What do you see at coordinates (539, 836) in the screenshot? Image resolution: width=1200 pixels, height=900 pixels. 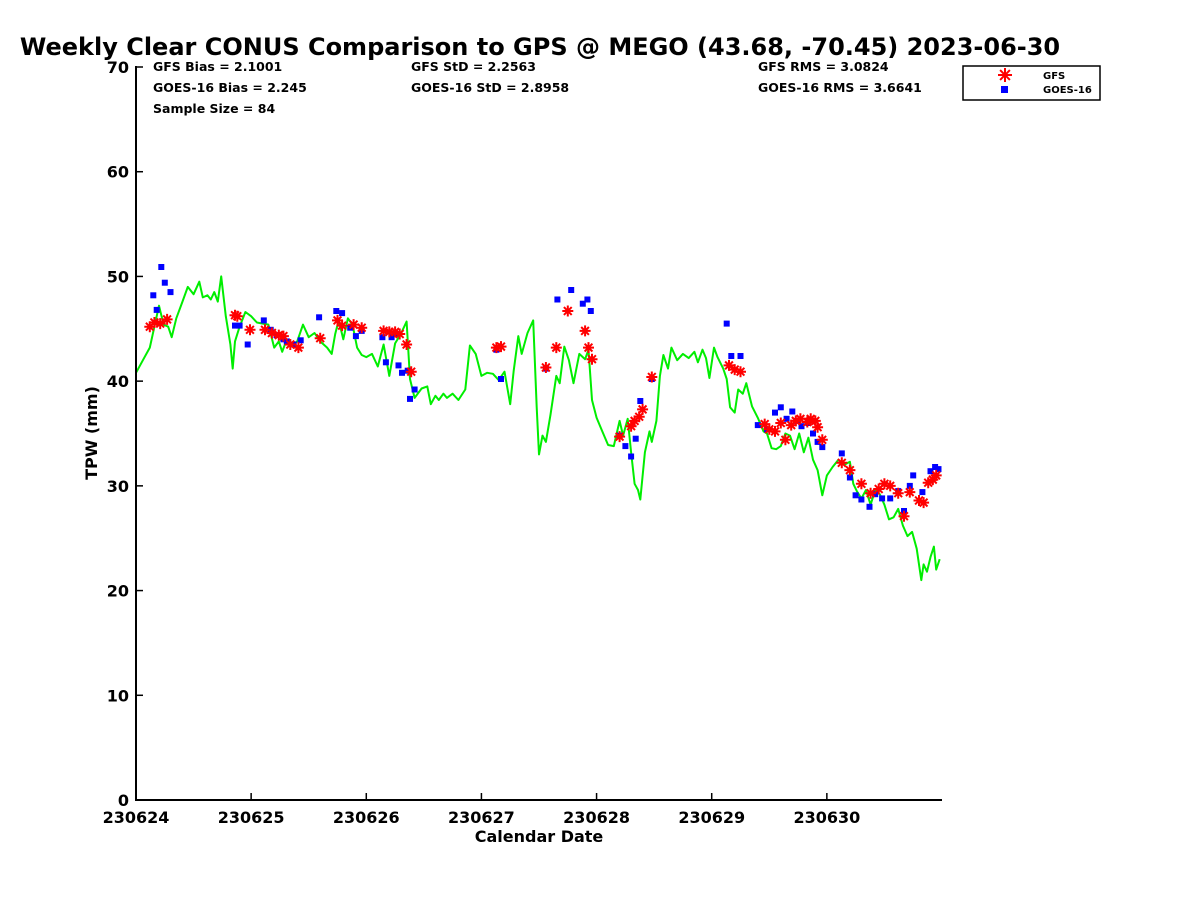 I see `x-axis-label: Calendar Date` at bounding box center [539, 836].